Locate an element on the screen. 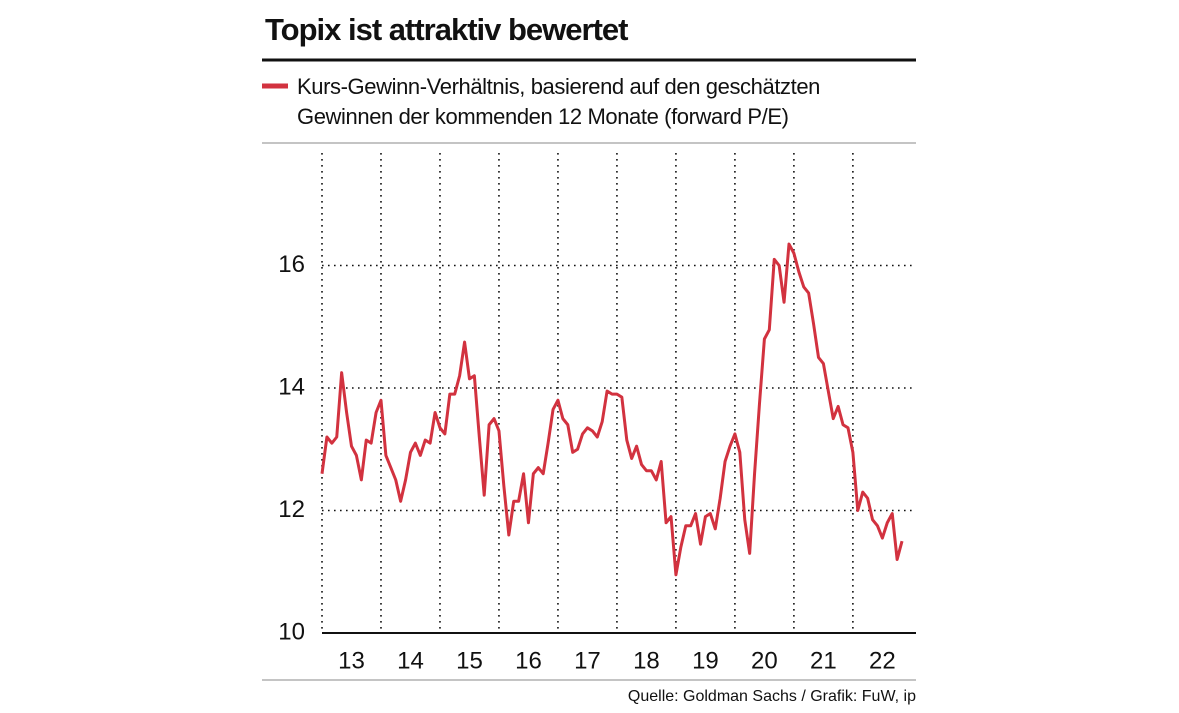 The width and height of the screenshot is (1179, 713). source-note: Quelle: Goldman Sachs / Grafik: FuW, ip is located at coordinates (771, 696).